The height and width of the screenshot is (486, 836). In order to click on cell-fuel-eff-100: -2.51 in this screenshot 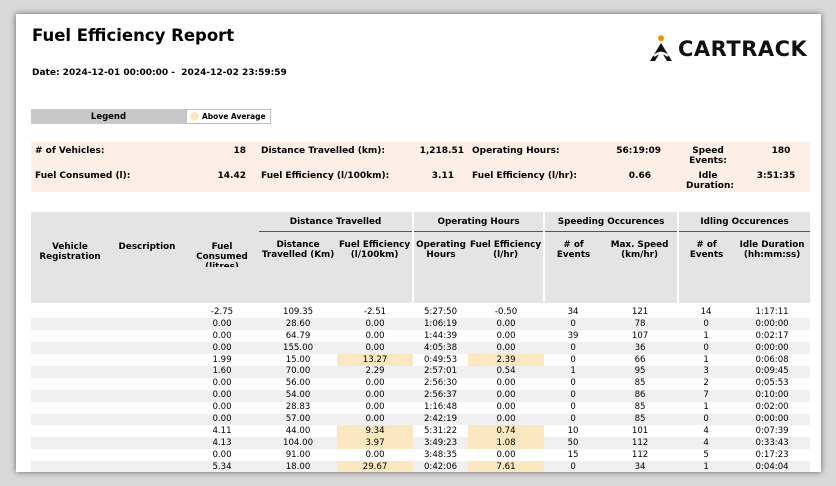, I will do `click(375, 312)`.